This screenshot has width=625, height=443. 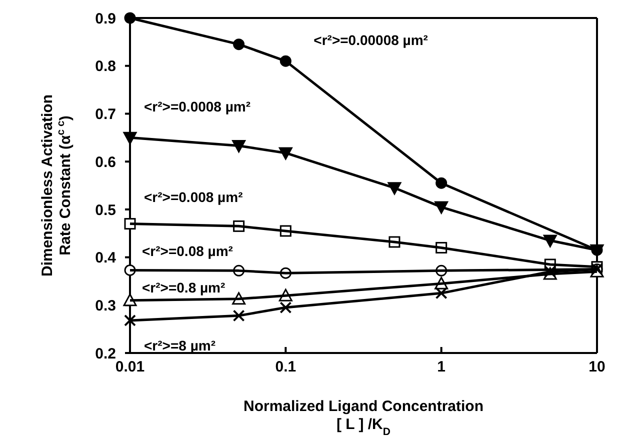 I want to click on x-tick-label: 10, so click(x=597, y=367).